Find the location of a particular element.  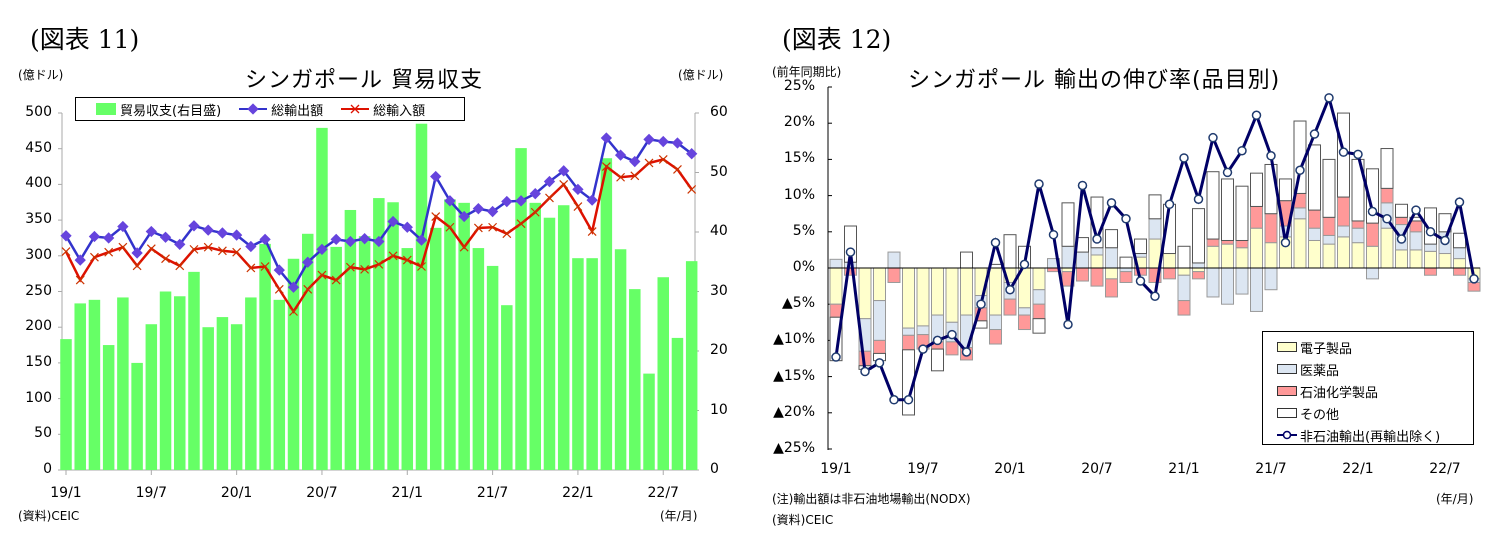

left-legend: 貿易収支(右目盛) 総輸出額 総輸入額 is located at coordinates (270, 109).